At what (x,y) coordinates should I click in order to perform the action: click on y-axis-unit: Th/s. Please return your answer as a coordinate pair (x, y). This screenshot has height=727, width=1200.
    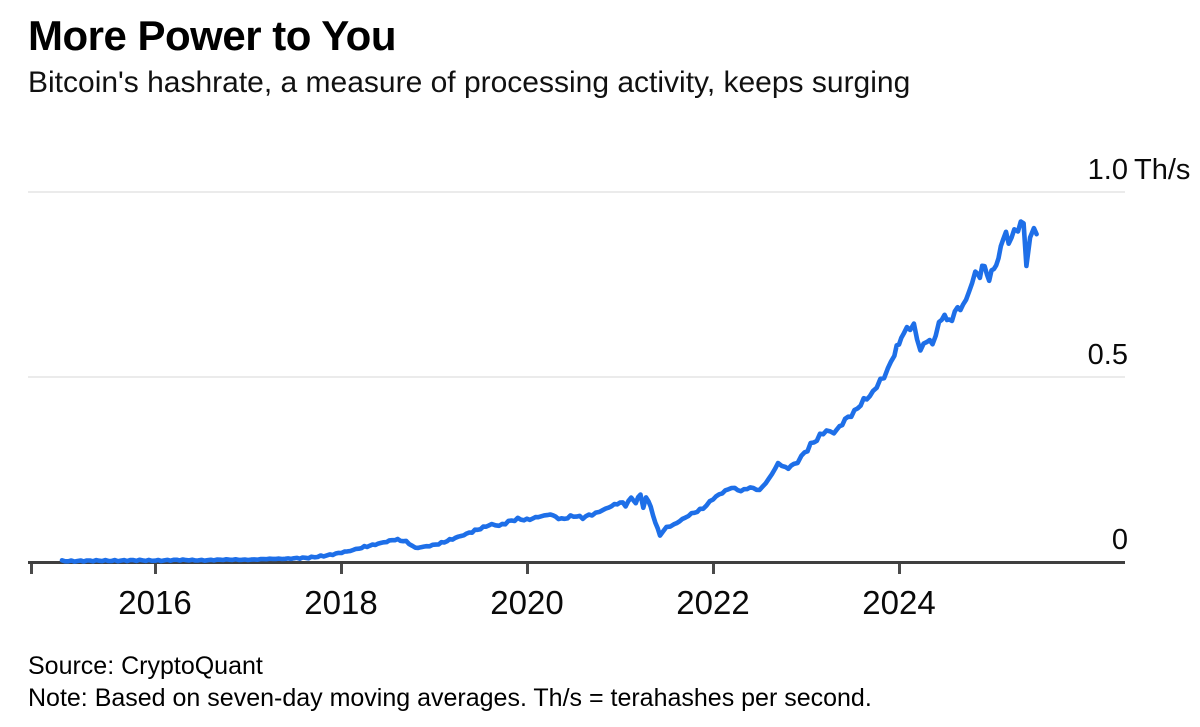
    Looking at the image, I should click on (1162, 170).